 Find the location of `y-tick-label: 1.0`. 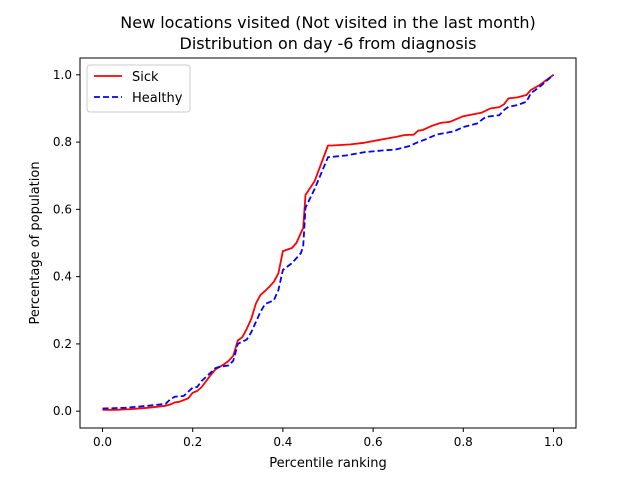

y-tick-label: 1.0 is located at coordinates (62, 75).